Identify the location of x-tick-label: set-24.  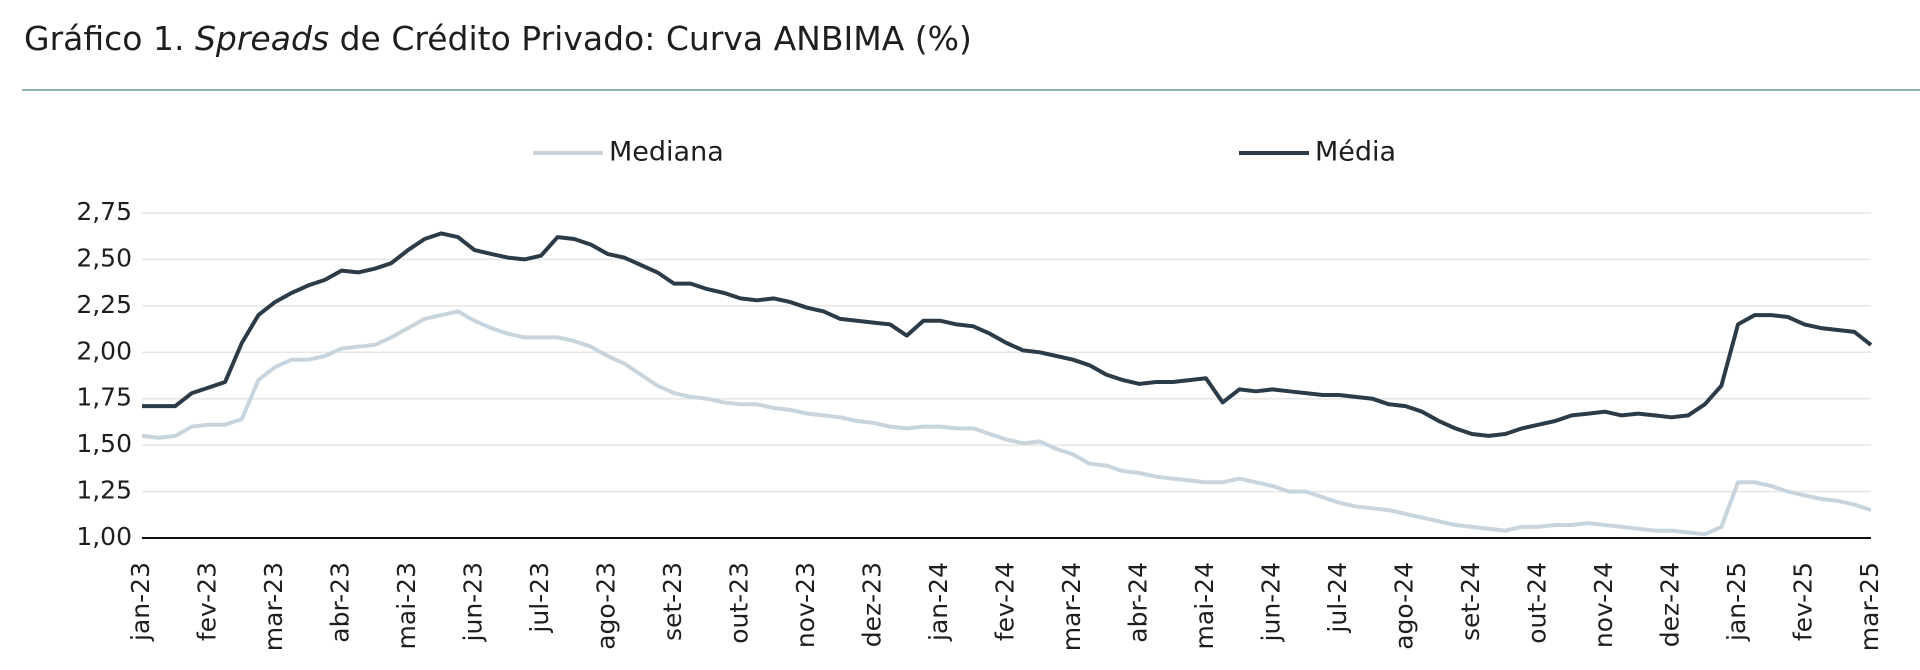
(1470, 601).